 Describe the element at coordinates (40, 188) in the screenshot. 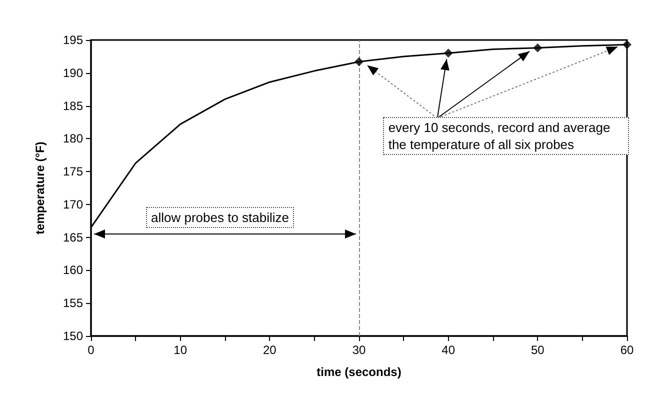

I see `y-axis-title: temperature (°F)` at that location.